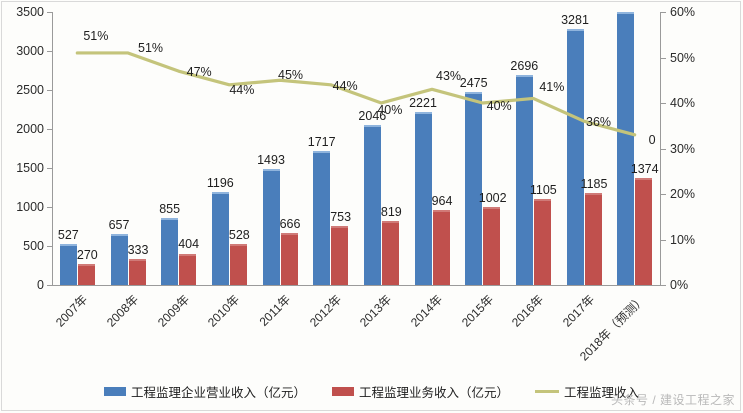 Image resolution: width=743 pixels, height=413 pixels. Describe the element at coordinates (575, 20) in the screenshot. I see `bar-data-label: 3281` at that location.